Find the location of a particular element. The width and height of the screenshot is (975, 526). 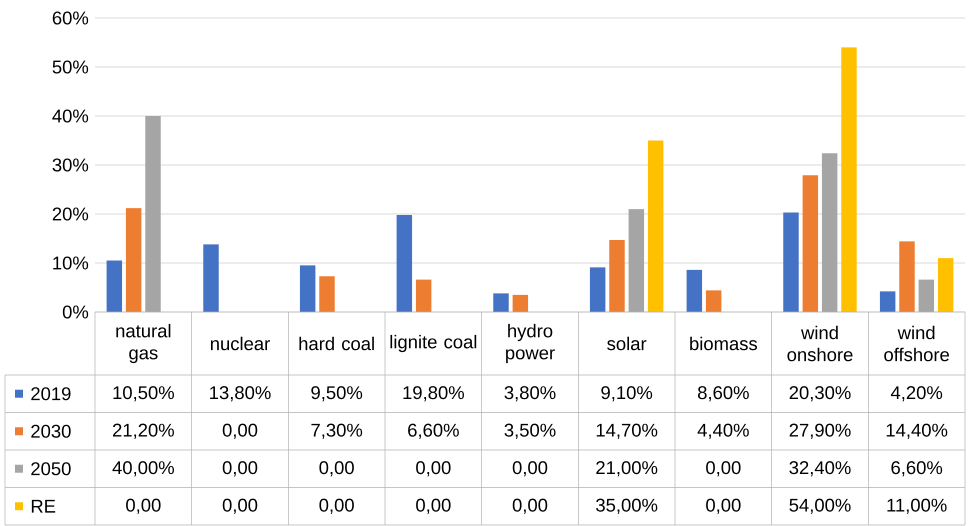

data-label: 13,80% is located at coordinates (240, 394).